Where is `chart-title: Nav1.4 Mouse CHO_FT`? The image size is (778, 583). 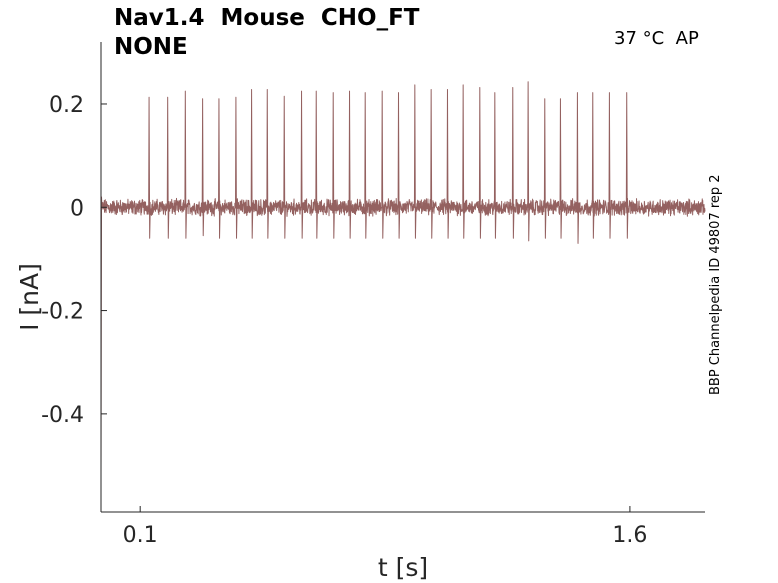 chart-title: Nav1.4 Mouse CHO_FT is located at coordinates (267, 18).